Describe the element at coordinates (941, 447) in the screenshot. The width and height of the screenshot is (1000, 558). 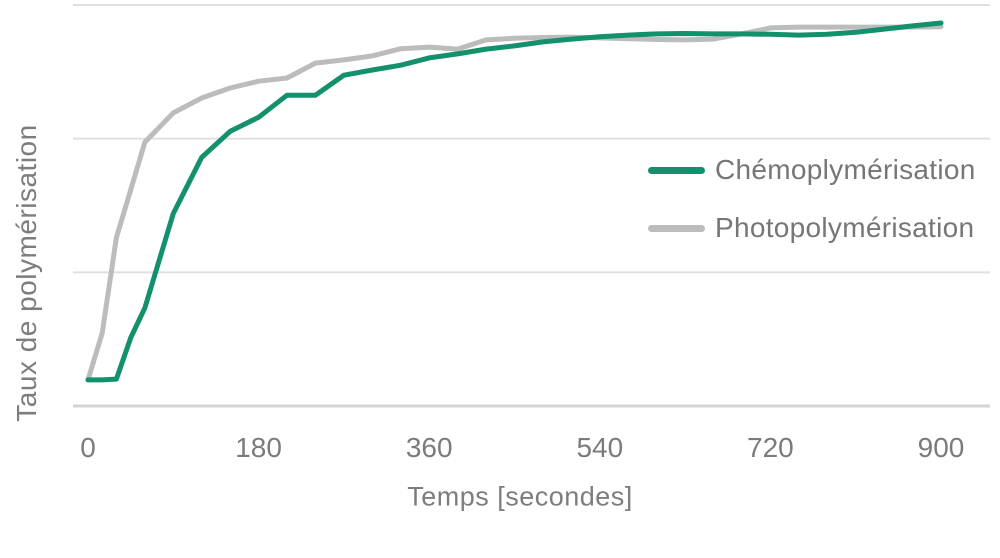
I see `x-tick-label-900: 900` at that location.